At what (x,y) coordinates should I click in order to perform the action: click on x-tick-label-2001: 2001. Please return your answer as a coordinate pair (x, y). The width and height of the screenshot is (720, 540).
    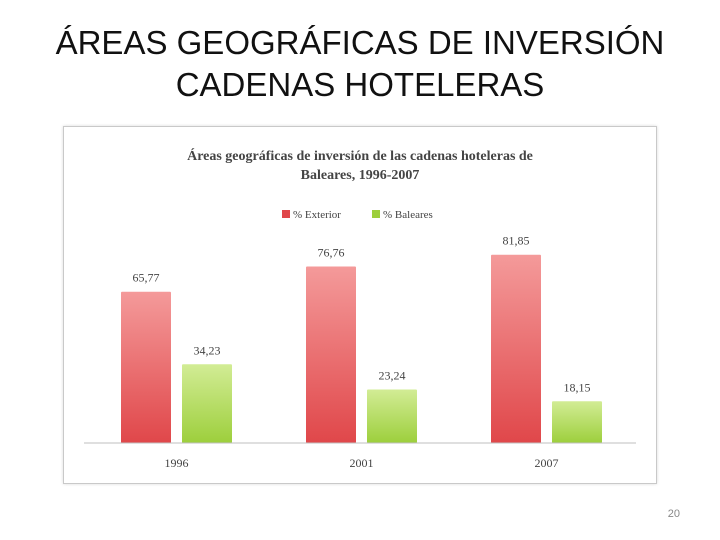
    Looking at the image, I should click on (362, 463).